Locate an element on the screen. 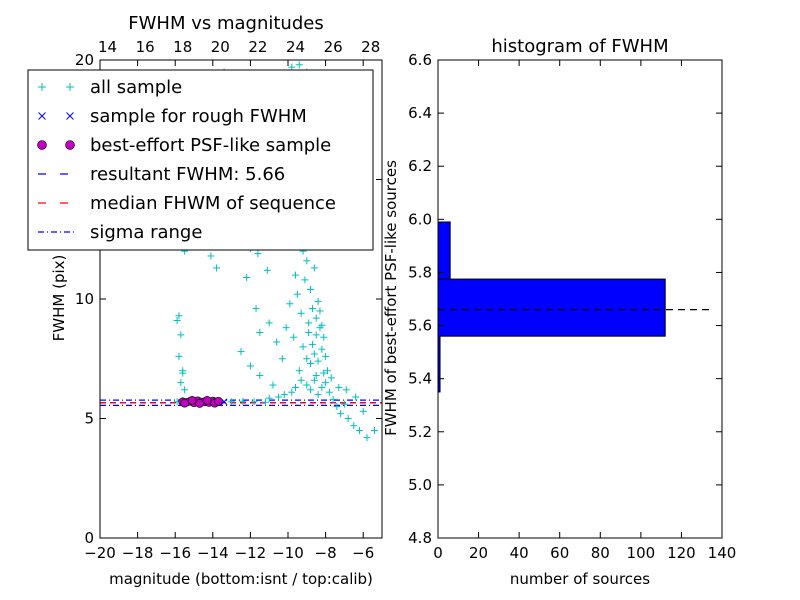  y-tick-label: 20 is located at coordinates (84, 60).